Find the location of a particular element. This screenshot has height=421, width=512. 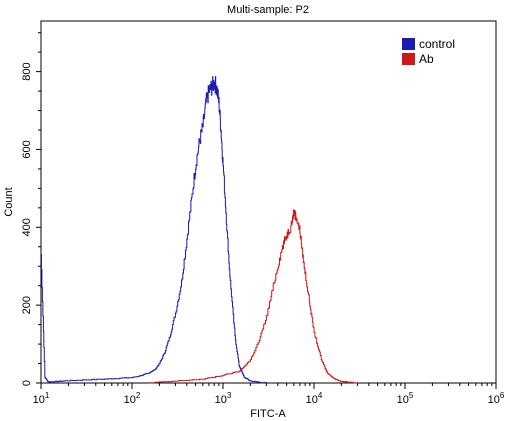

y-tick-label: 800 is located at coordinates (27, 71).